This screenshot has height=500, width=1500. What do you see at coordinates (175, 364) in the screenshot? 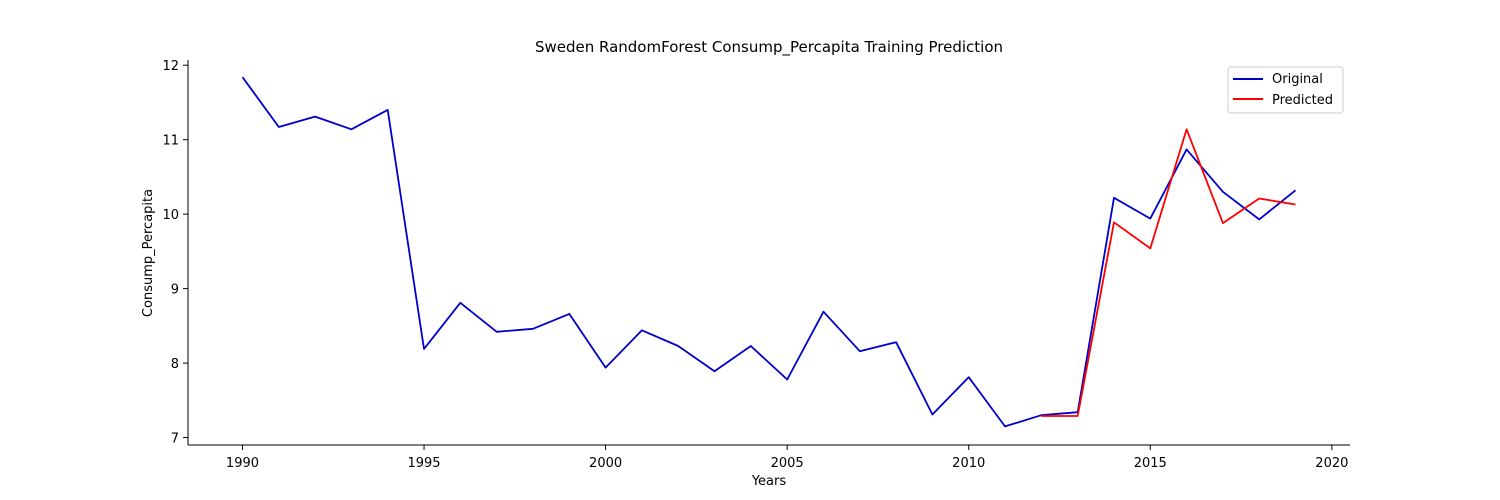
I see `y-tick-label: 8` at bounding box center [175, 364].